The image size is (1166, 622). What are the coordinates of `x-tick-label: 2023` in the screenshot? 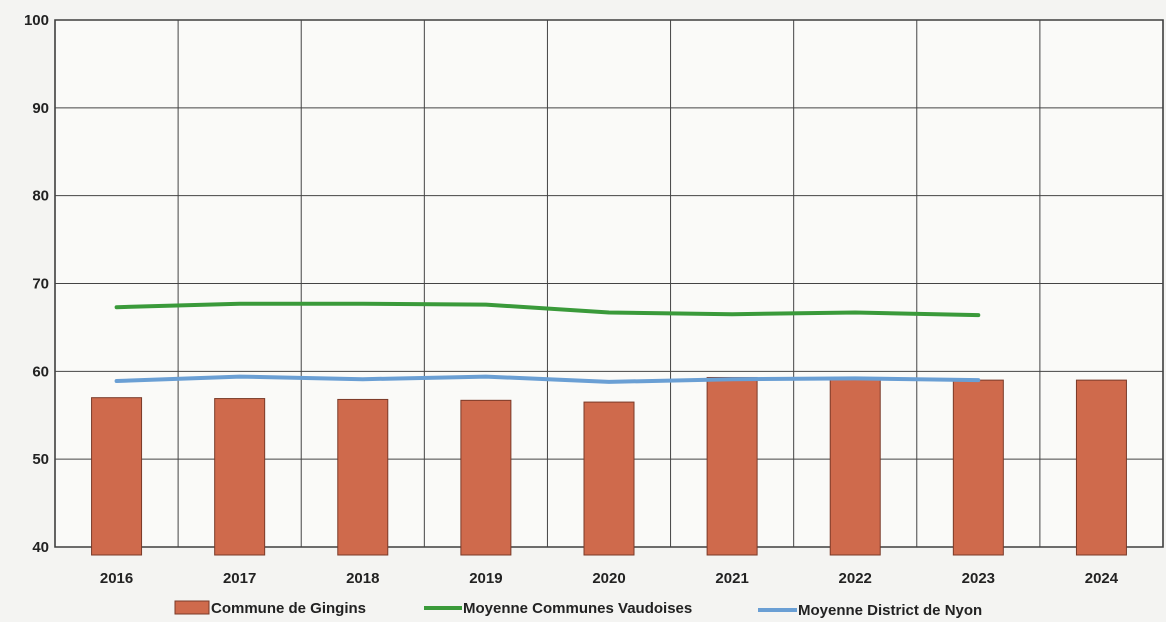 It's located at (978, 578).